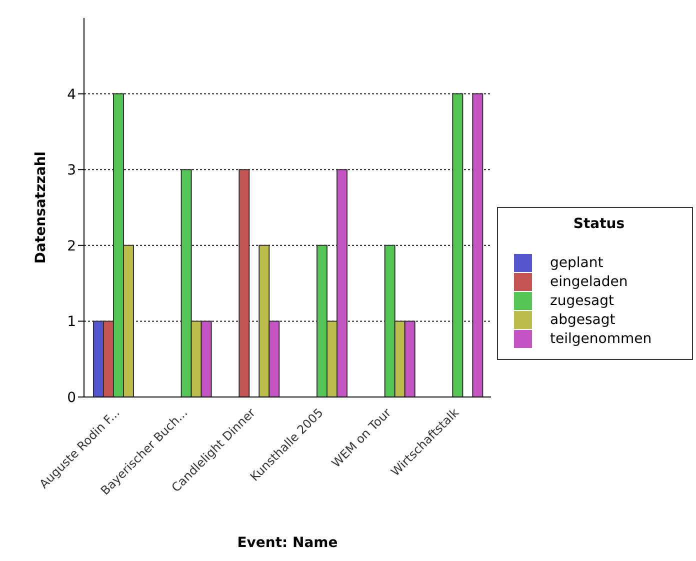  Describe the element at coordinates (582, 301) in the screenshot. I see `legend-label: zugesagt` at that location.